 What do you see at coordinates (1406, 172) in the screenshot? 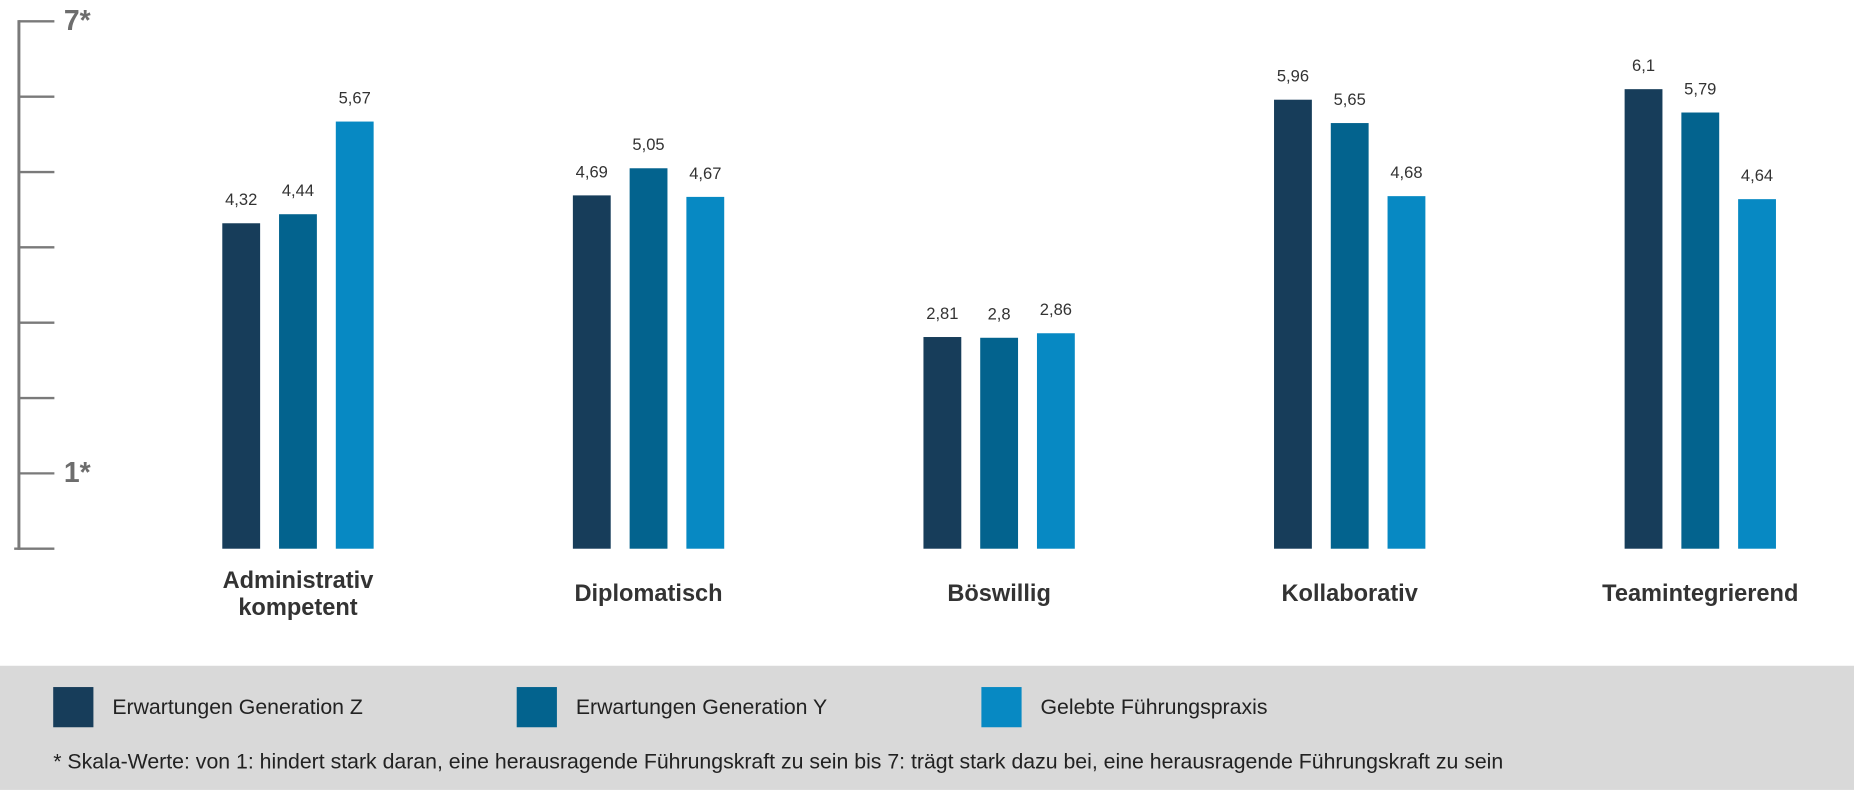
I see `value-label: 4,68` at bounding box center [1406, 172].